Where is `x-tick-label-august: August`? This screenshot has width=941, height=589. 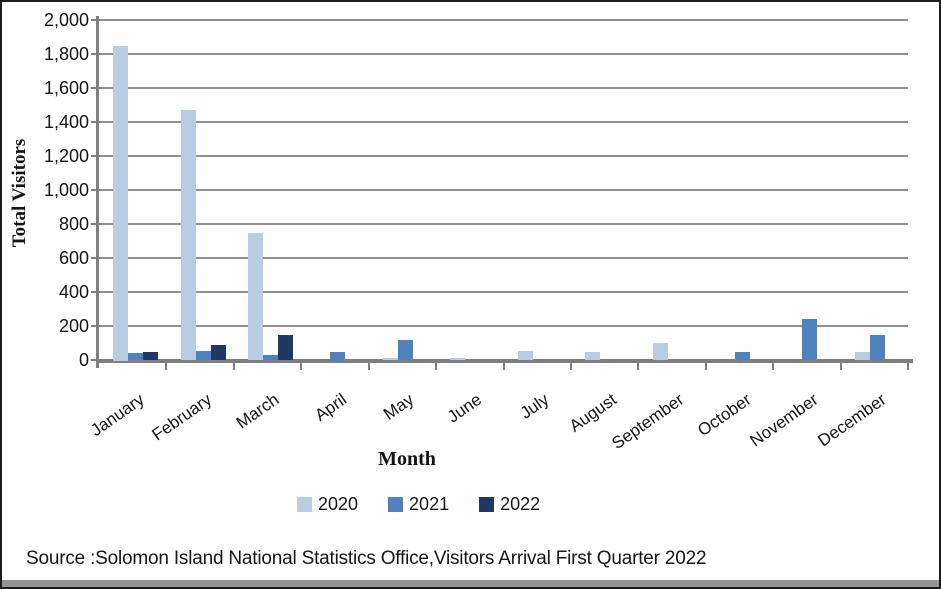 x-tick-label-august: August is located at coordinates (592, 412).